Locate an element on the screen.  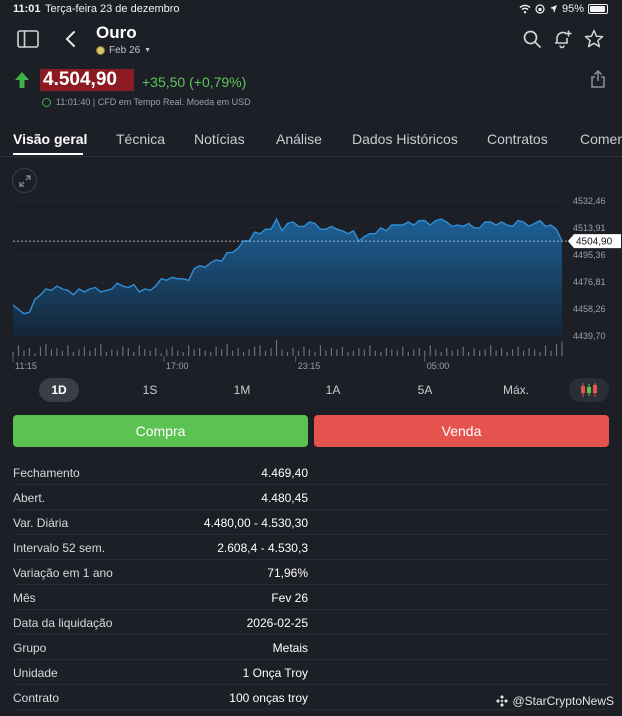
range-1w: 1S is located at coordinates (150, 390).